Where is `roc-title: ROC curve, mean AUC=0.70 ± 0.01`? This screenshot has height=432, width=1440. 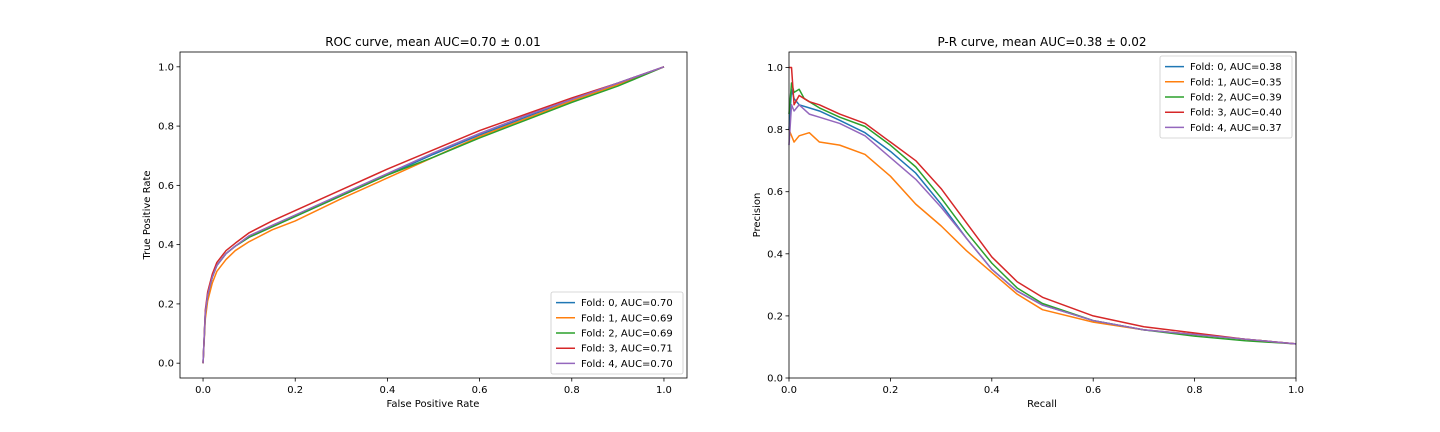
roc-title: ROC curve, mean AUC=0.70 ± 0.01 is located at coordinates (433, 42).